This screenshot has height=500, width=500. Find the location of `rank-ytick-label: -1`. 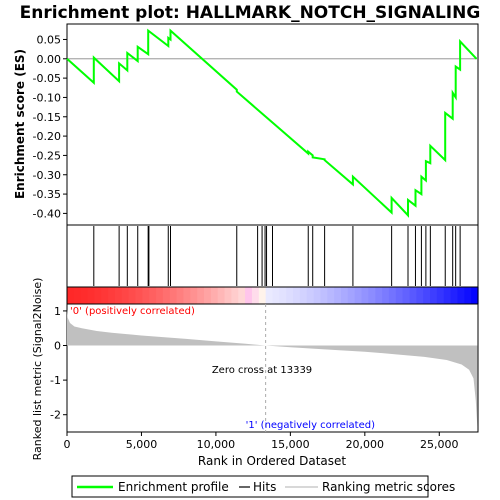

rank-ytick-label: -1 is located at coordinates (55, 380).